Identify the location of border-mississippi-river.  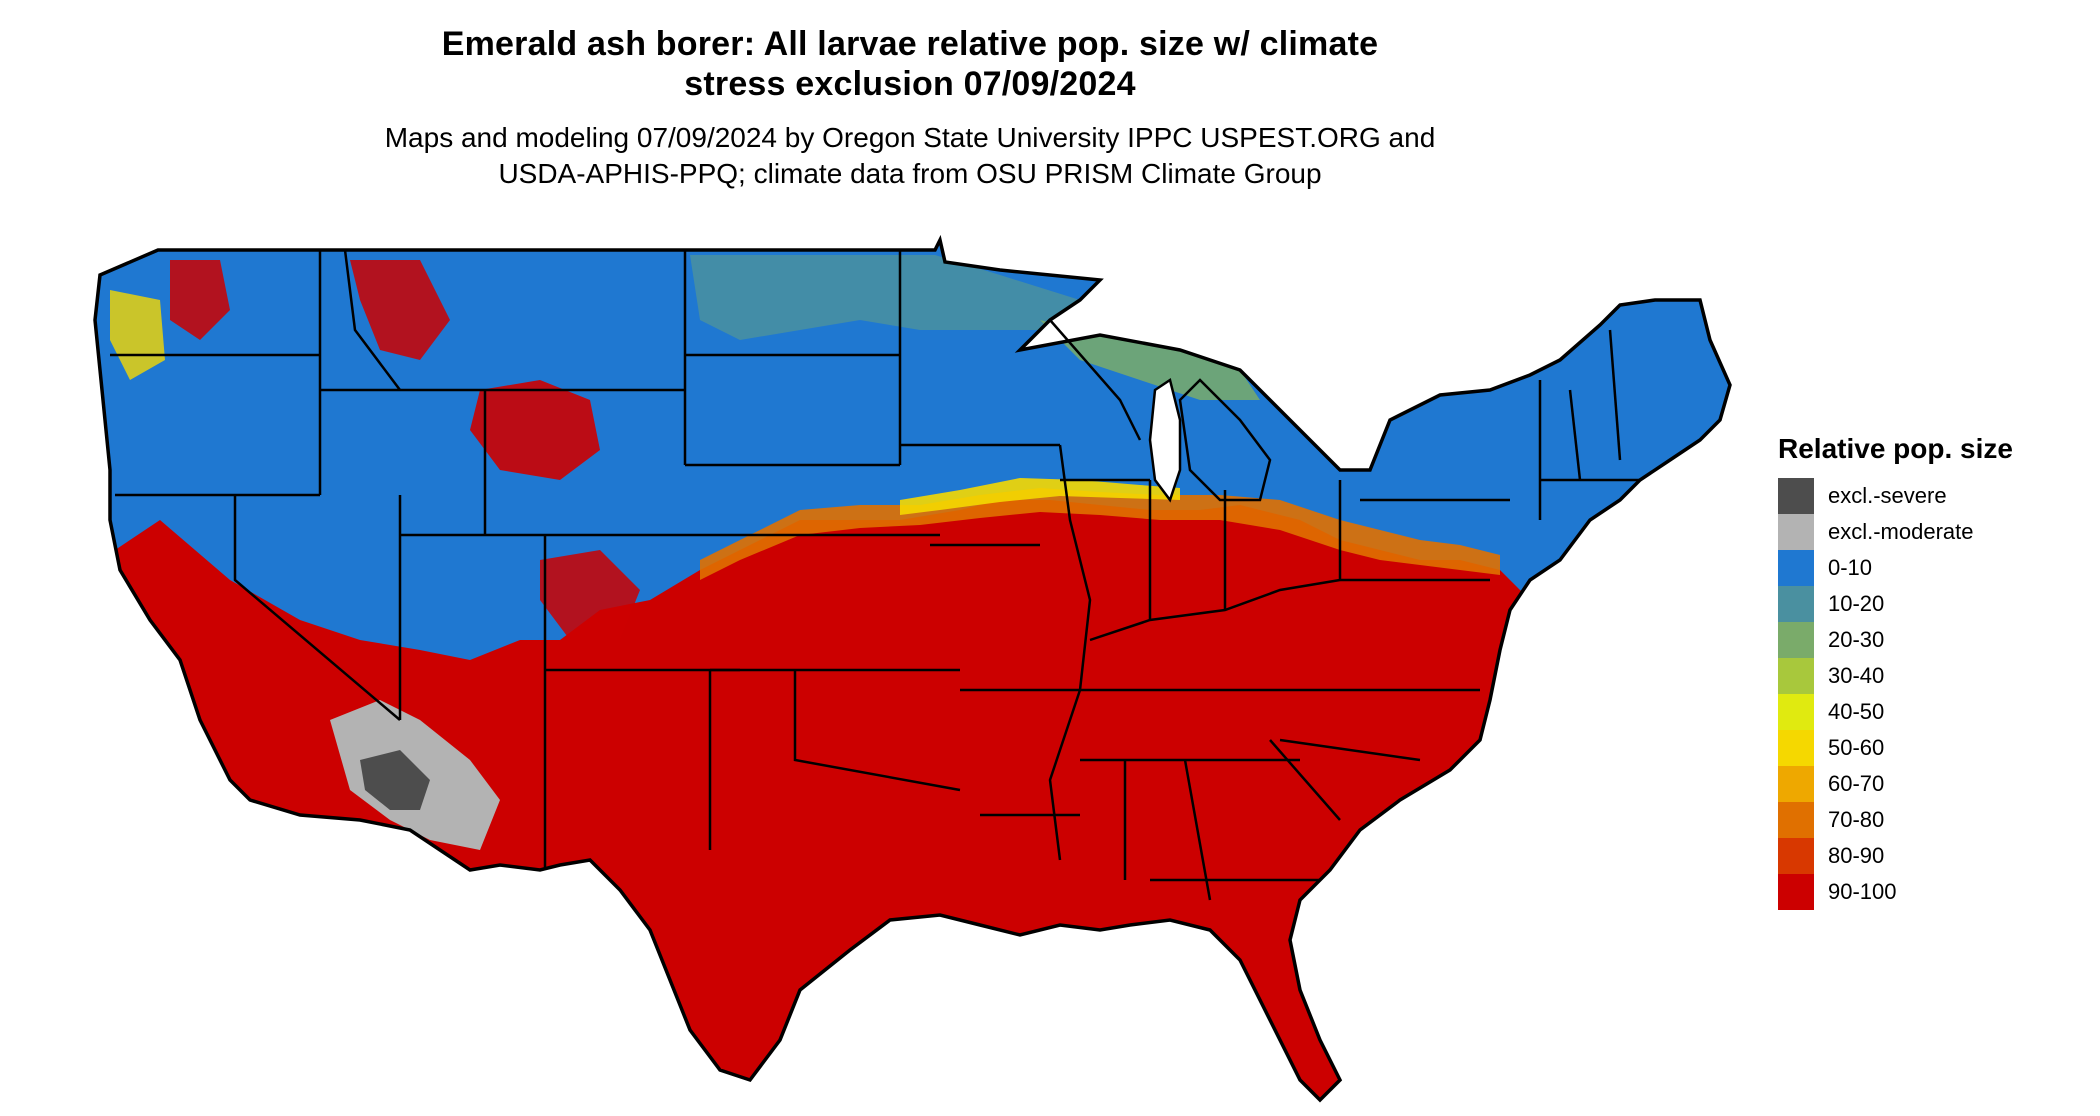
(1070, 652).